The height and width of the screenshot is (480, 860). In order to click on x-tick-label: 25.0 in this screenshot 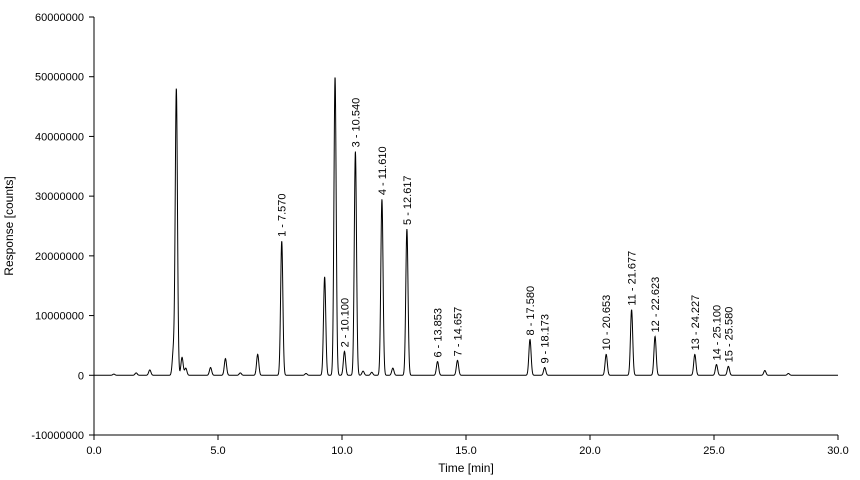, I will do `click(713, 451)`.